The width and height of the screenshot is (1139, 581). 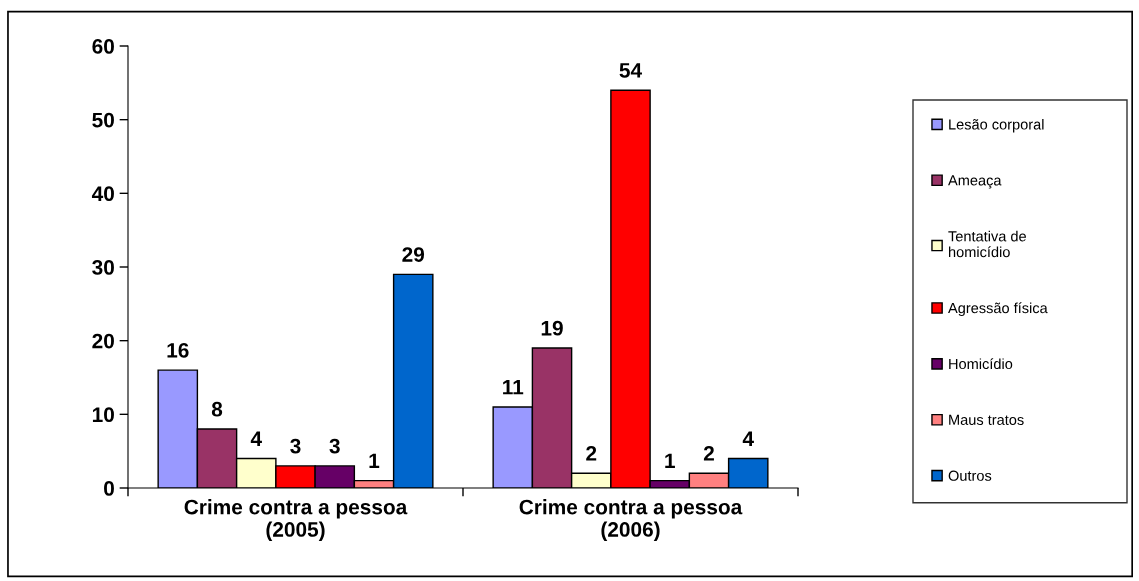 I want to click on y-tick-label: 0, so click(x=109, y=488).